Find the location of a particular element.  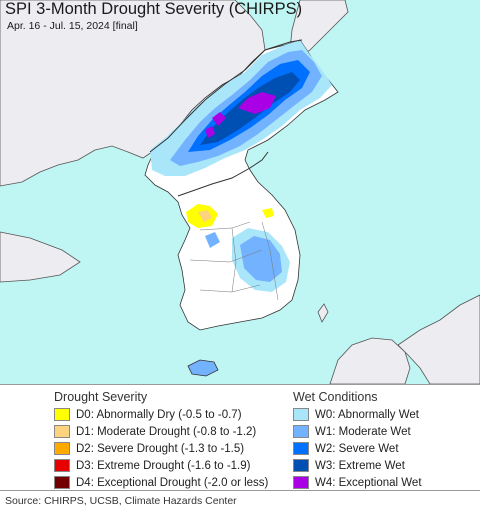

map-title: SPI 3-Month Drought Severity (CHIRPS) is located at coordinates (154, 9).